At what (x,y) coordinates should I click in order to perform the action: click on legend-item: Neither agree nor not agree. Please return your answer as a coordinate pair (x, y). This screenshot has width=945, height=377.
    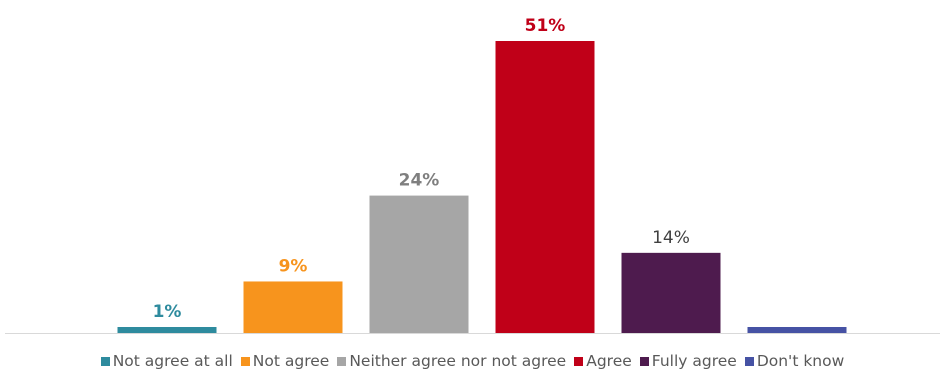
    Looking at the image, I should click on (451, 361).